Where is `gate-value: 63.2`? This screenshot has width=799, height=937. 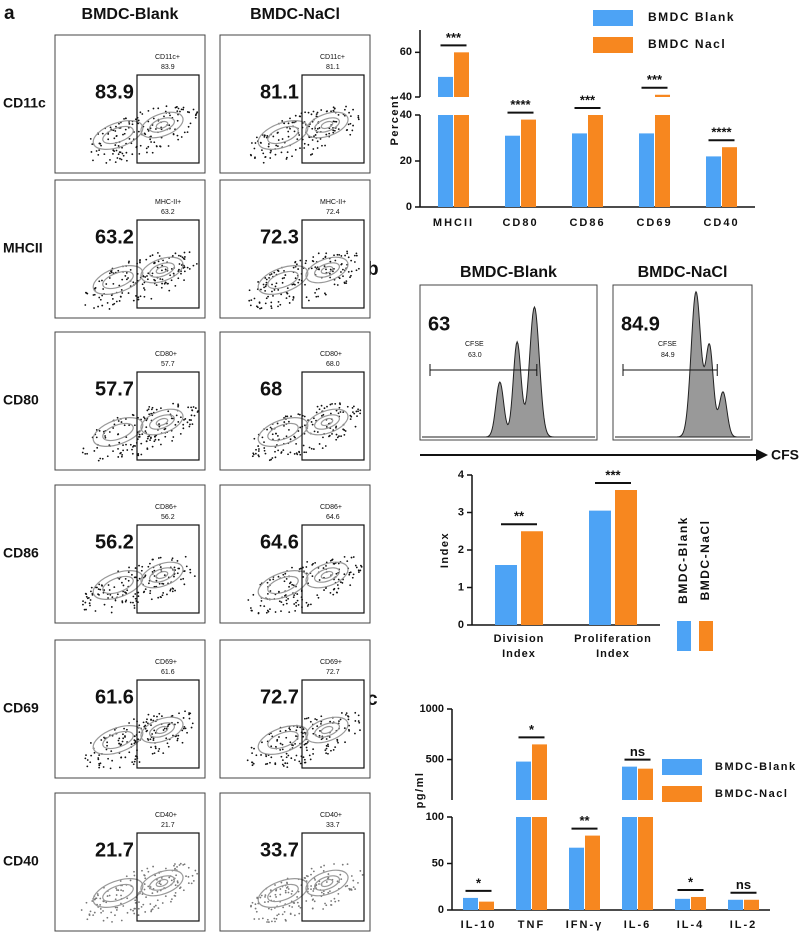 gate-value: 63.2 is located at coordinates (168, 212).